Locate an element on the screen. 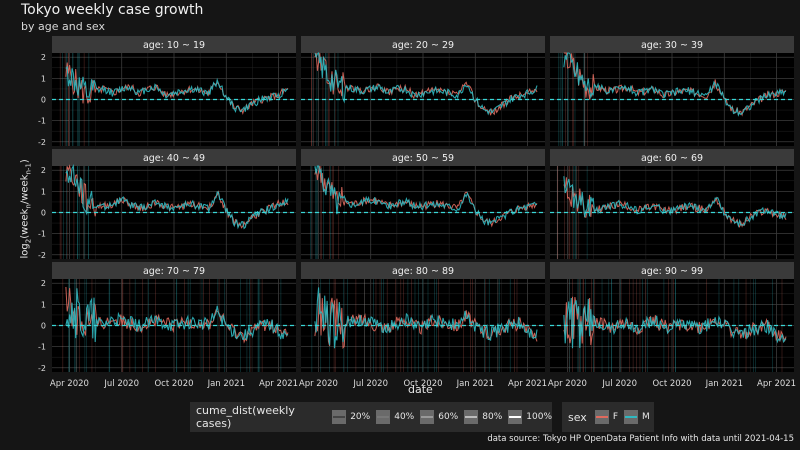 The width and height of the screenshot is (800, 450). legend-key-M: M is located at coordinates (637, 417).